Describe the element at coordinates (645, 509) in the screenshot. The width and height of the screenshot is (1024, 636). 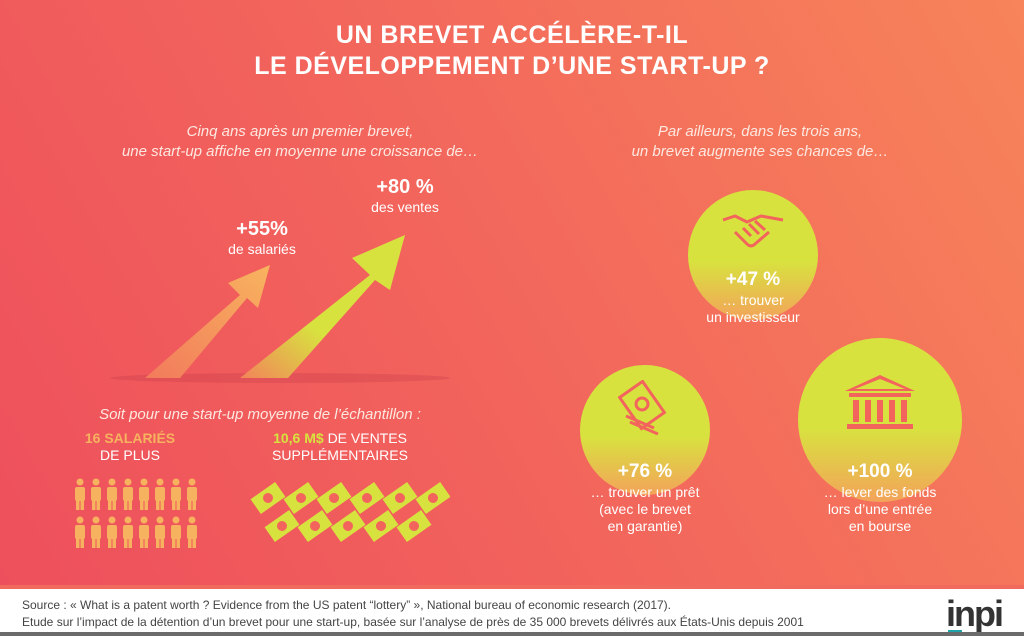
I see `loan-l2: (avec le brevet` at that location.